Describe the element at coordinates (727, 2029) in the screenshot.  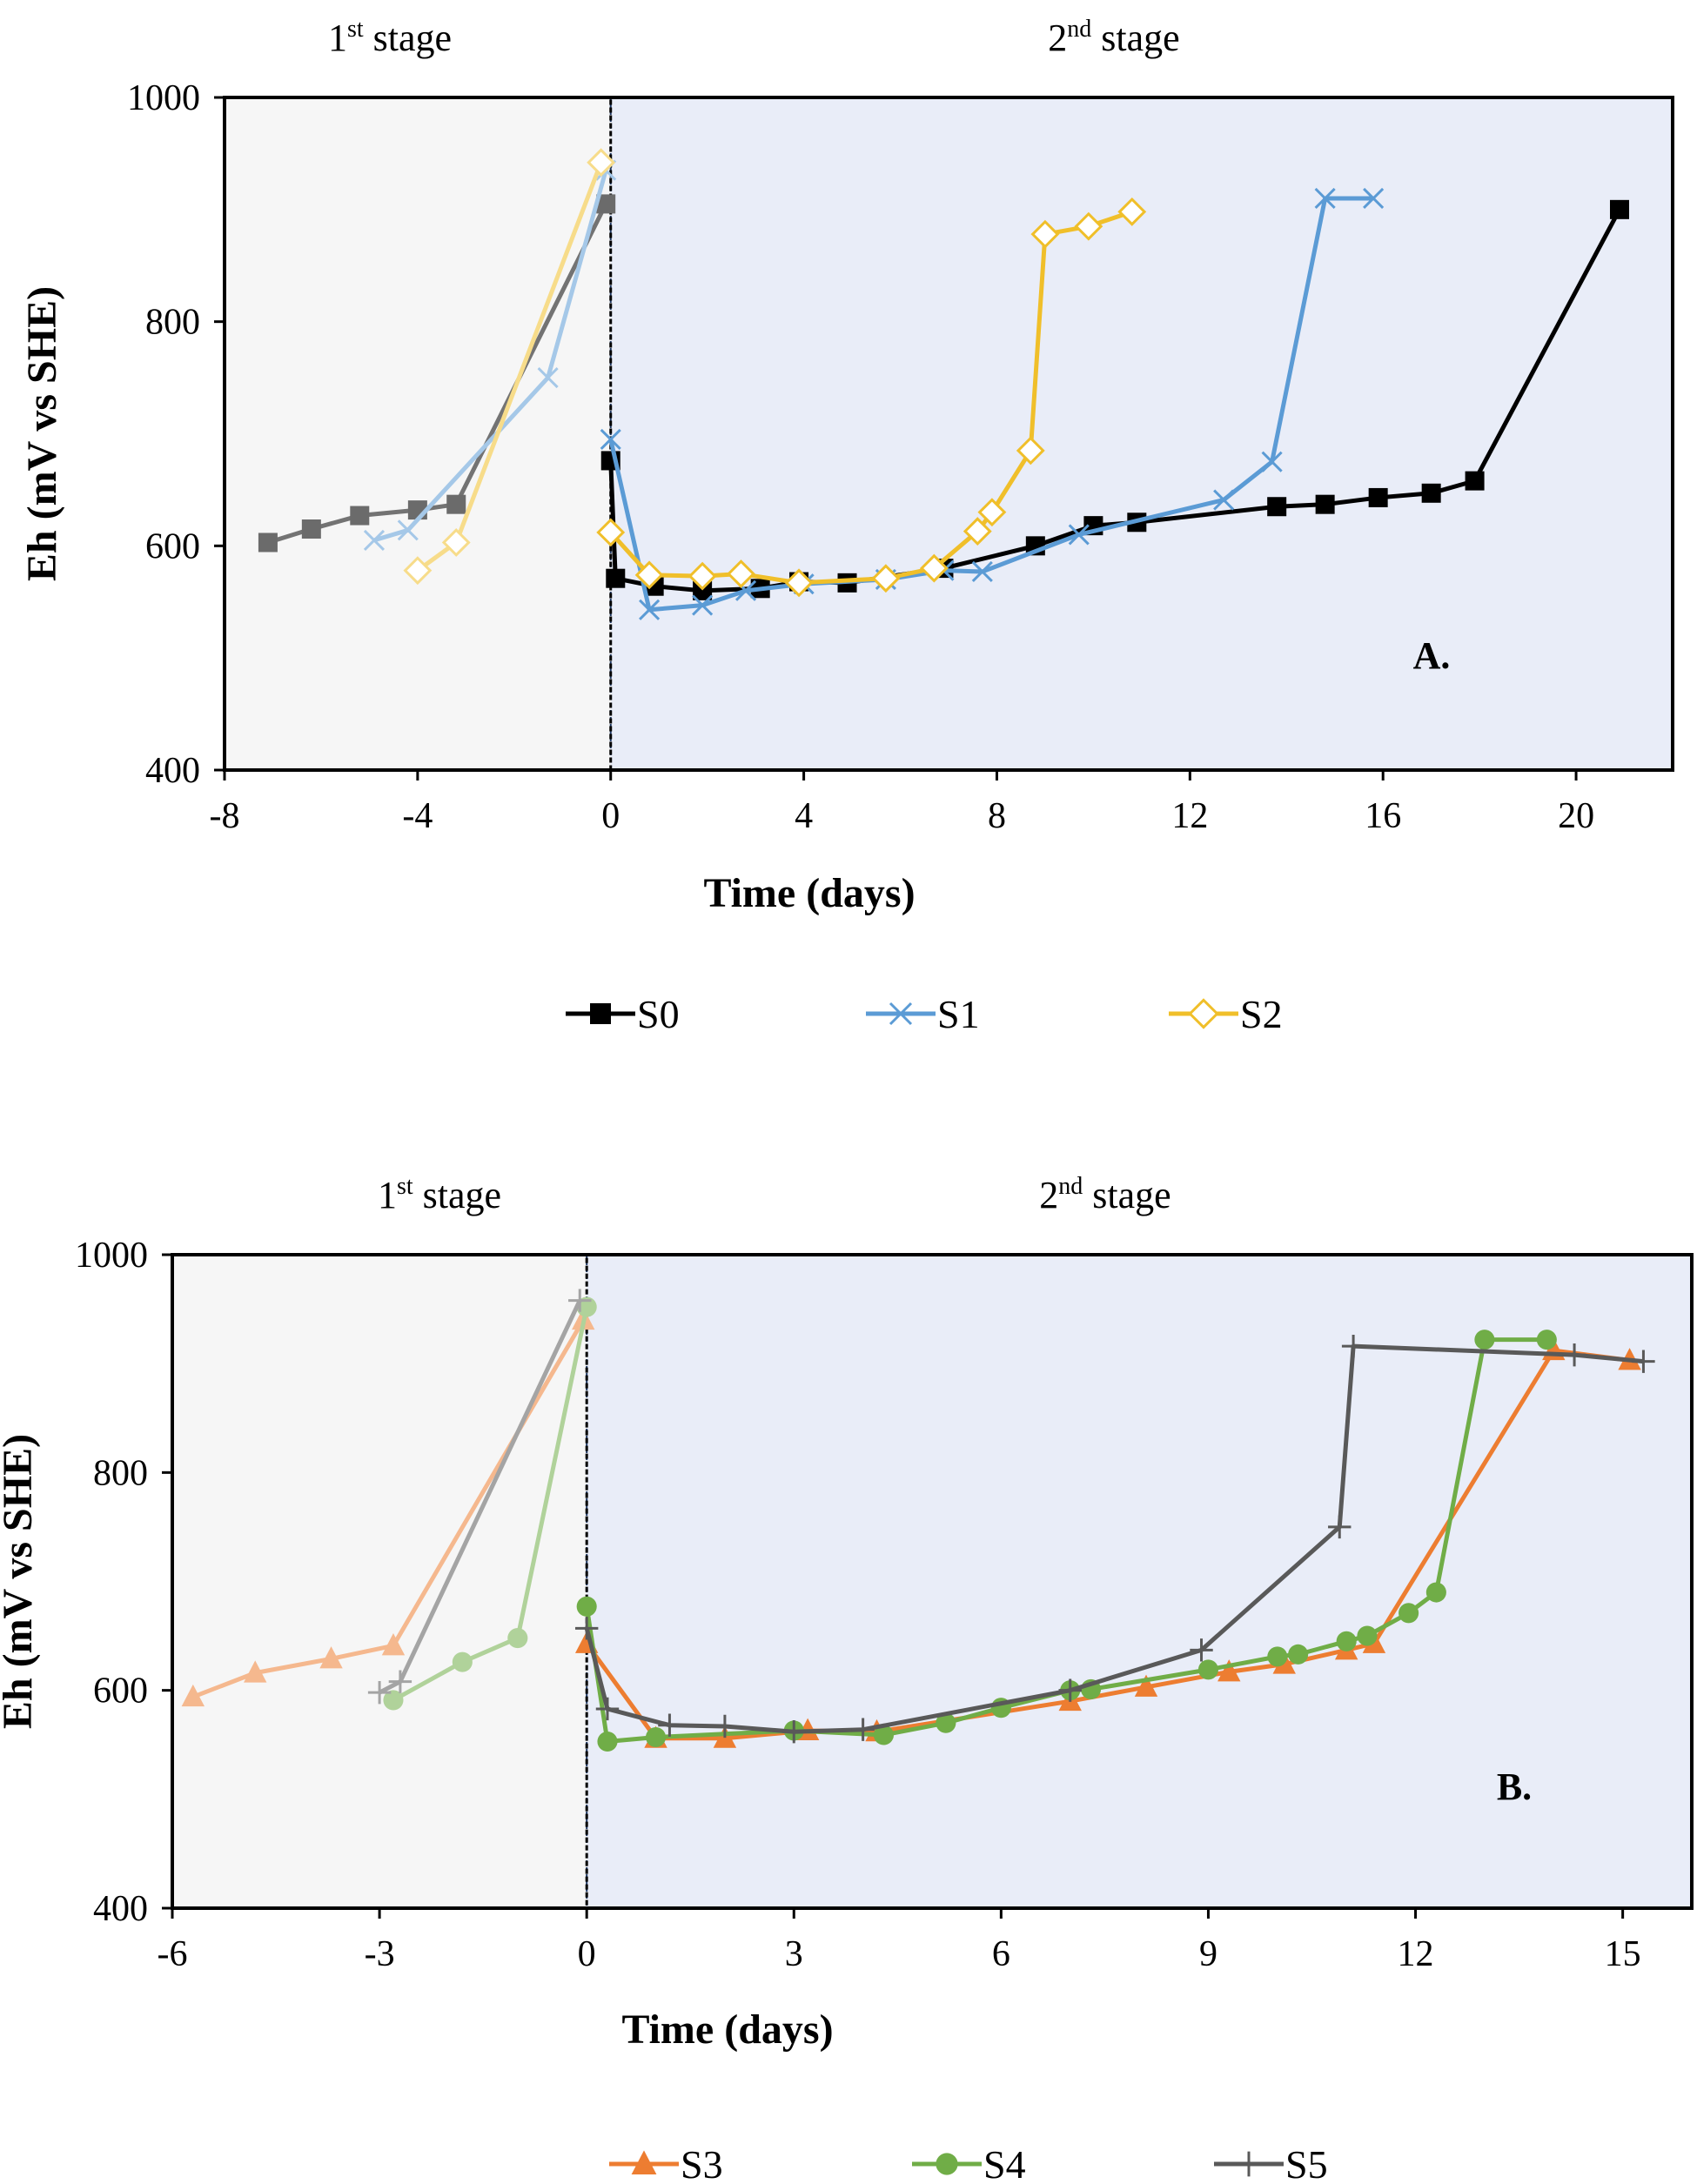
I see `x-axis-title: Time (days)` at that location.